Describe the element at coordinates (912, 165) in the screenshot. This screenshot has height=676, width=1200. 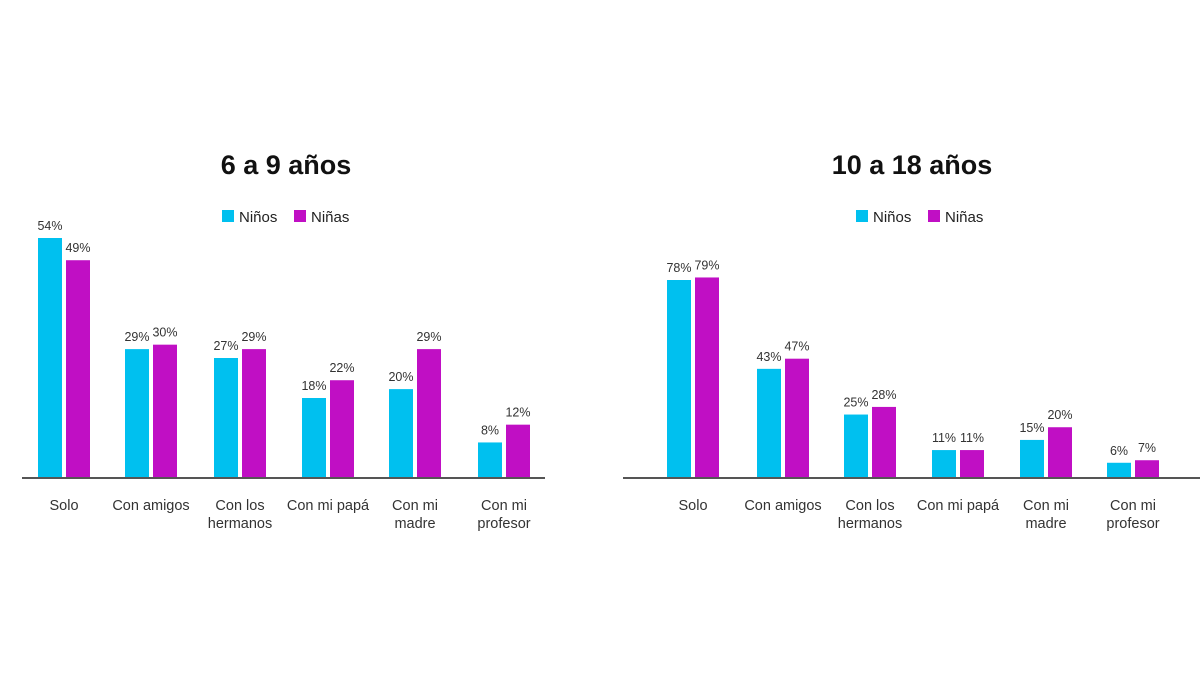
I see `chart-title: 10 a 18 años` at that location.